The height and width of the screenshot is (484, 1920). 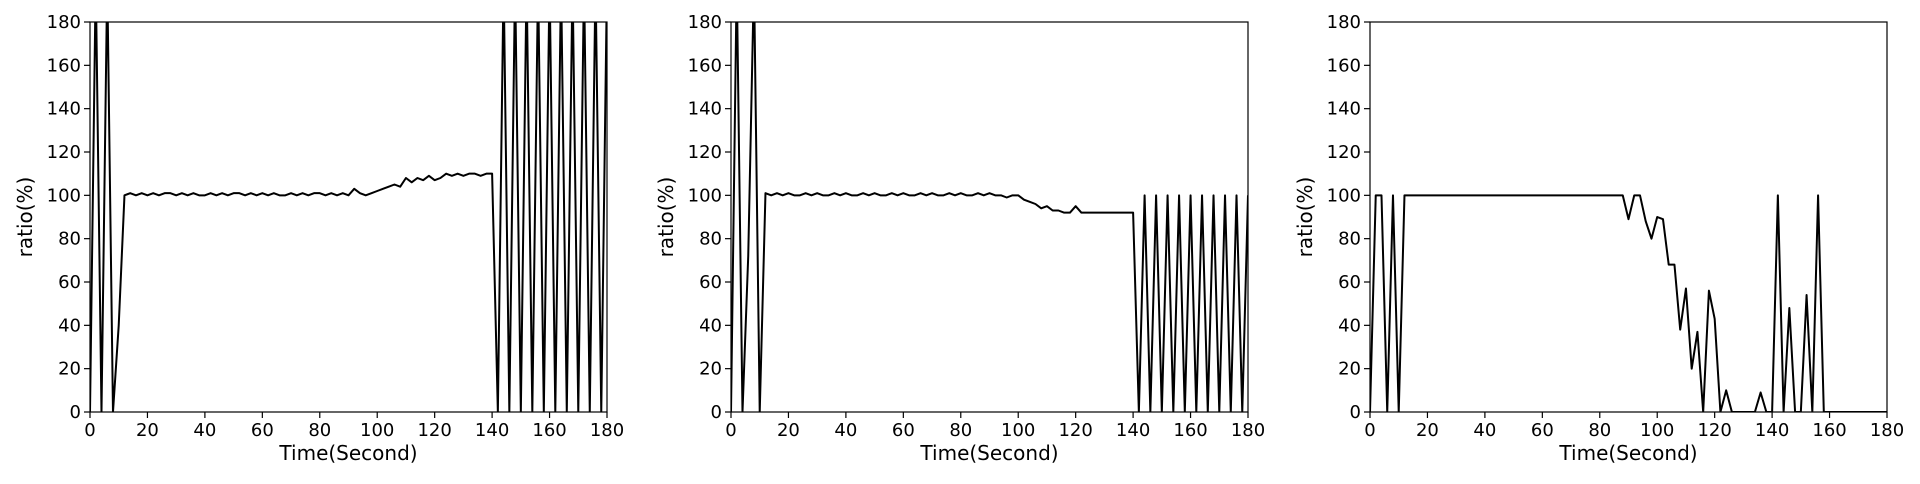 I want to click on data-line, so click(x=1628, y=303).